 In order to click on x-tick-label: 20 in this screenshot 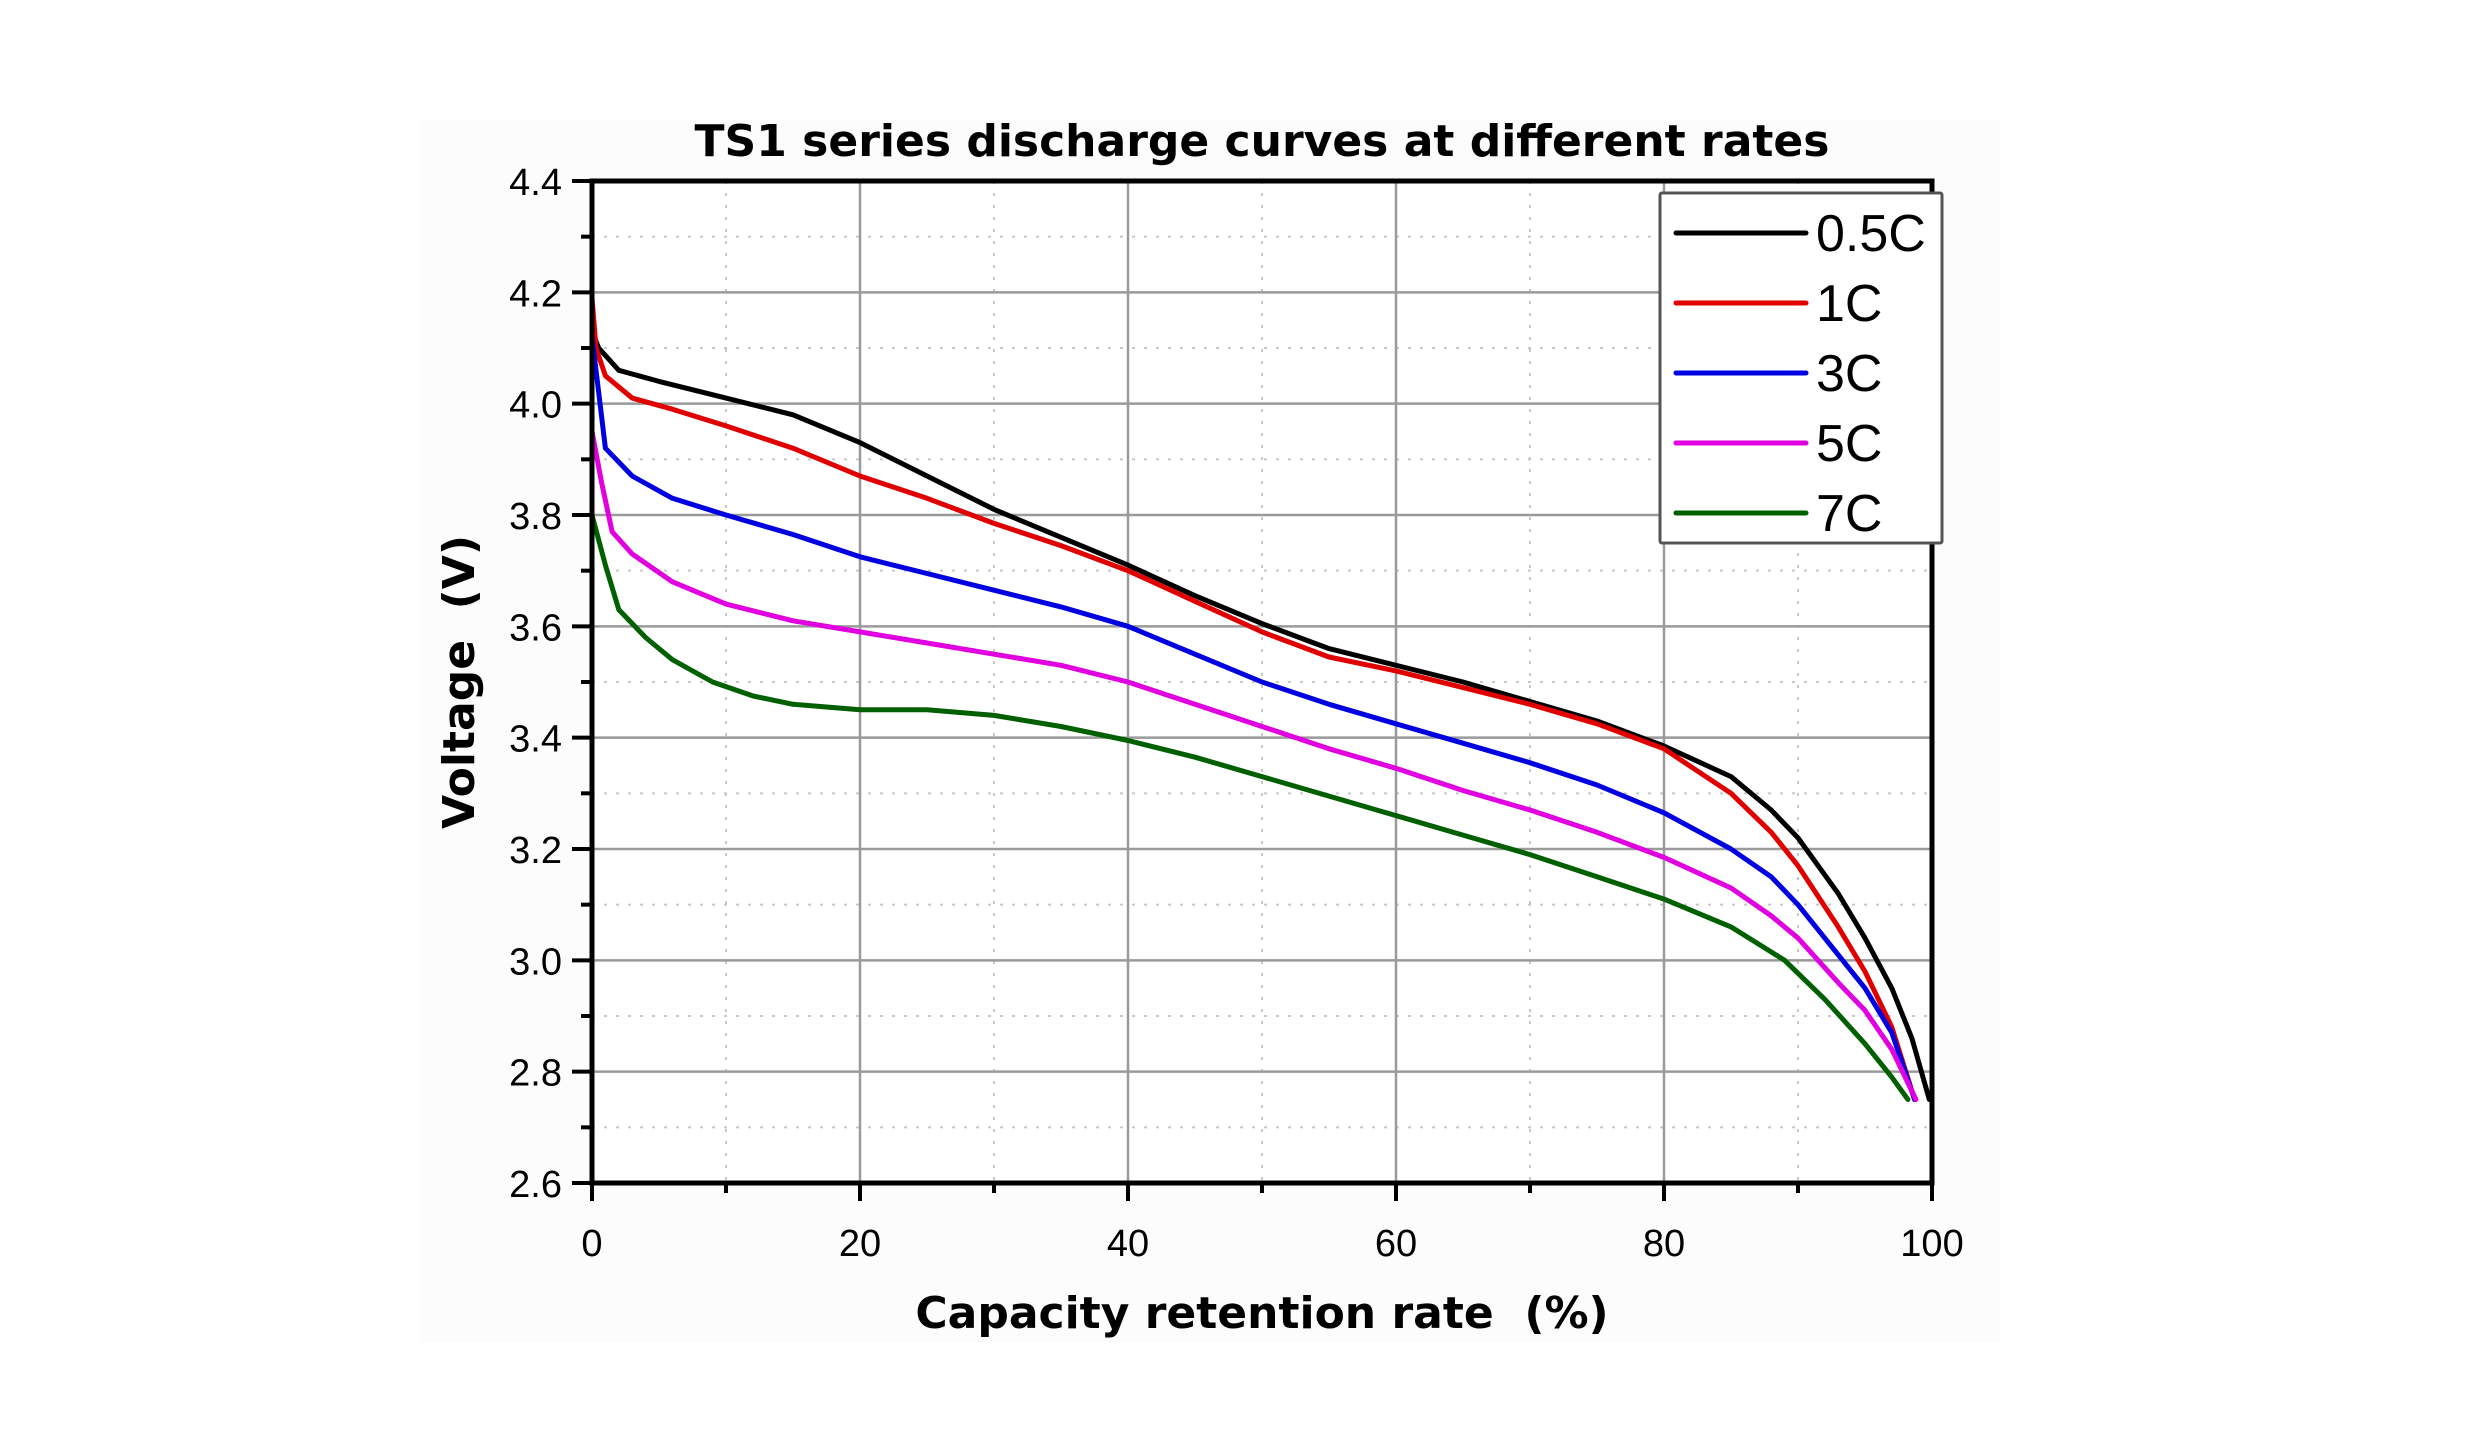, I will do `click(860, 1244)`.